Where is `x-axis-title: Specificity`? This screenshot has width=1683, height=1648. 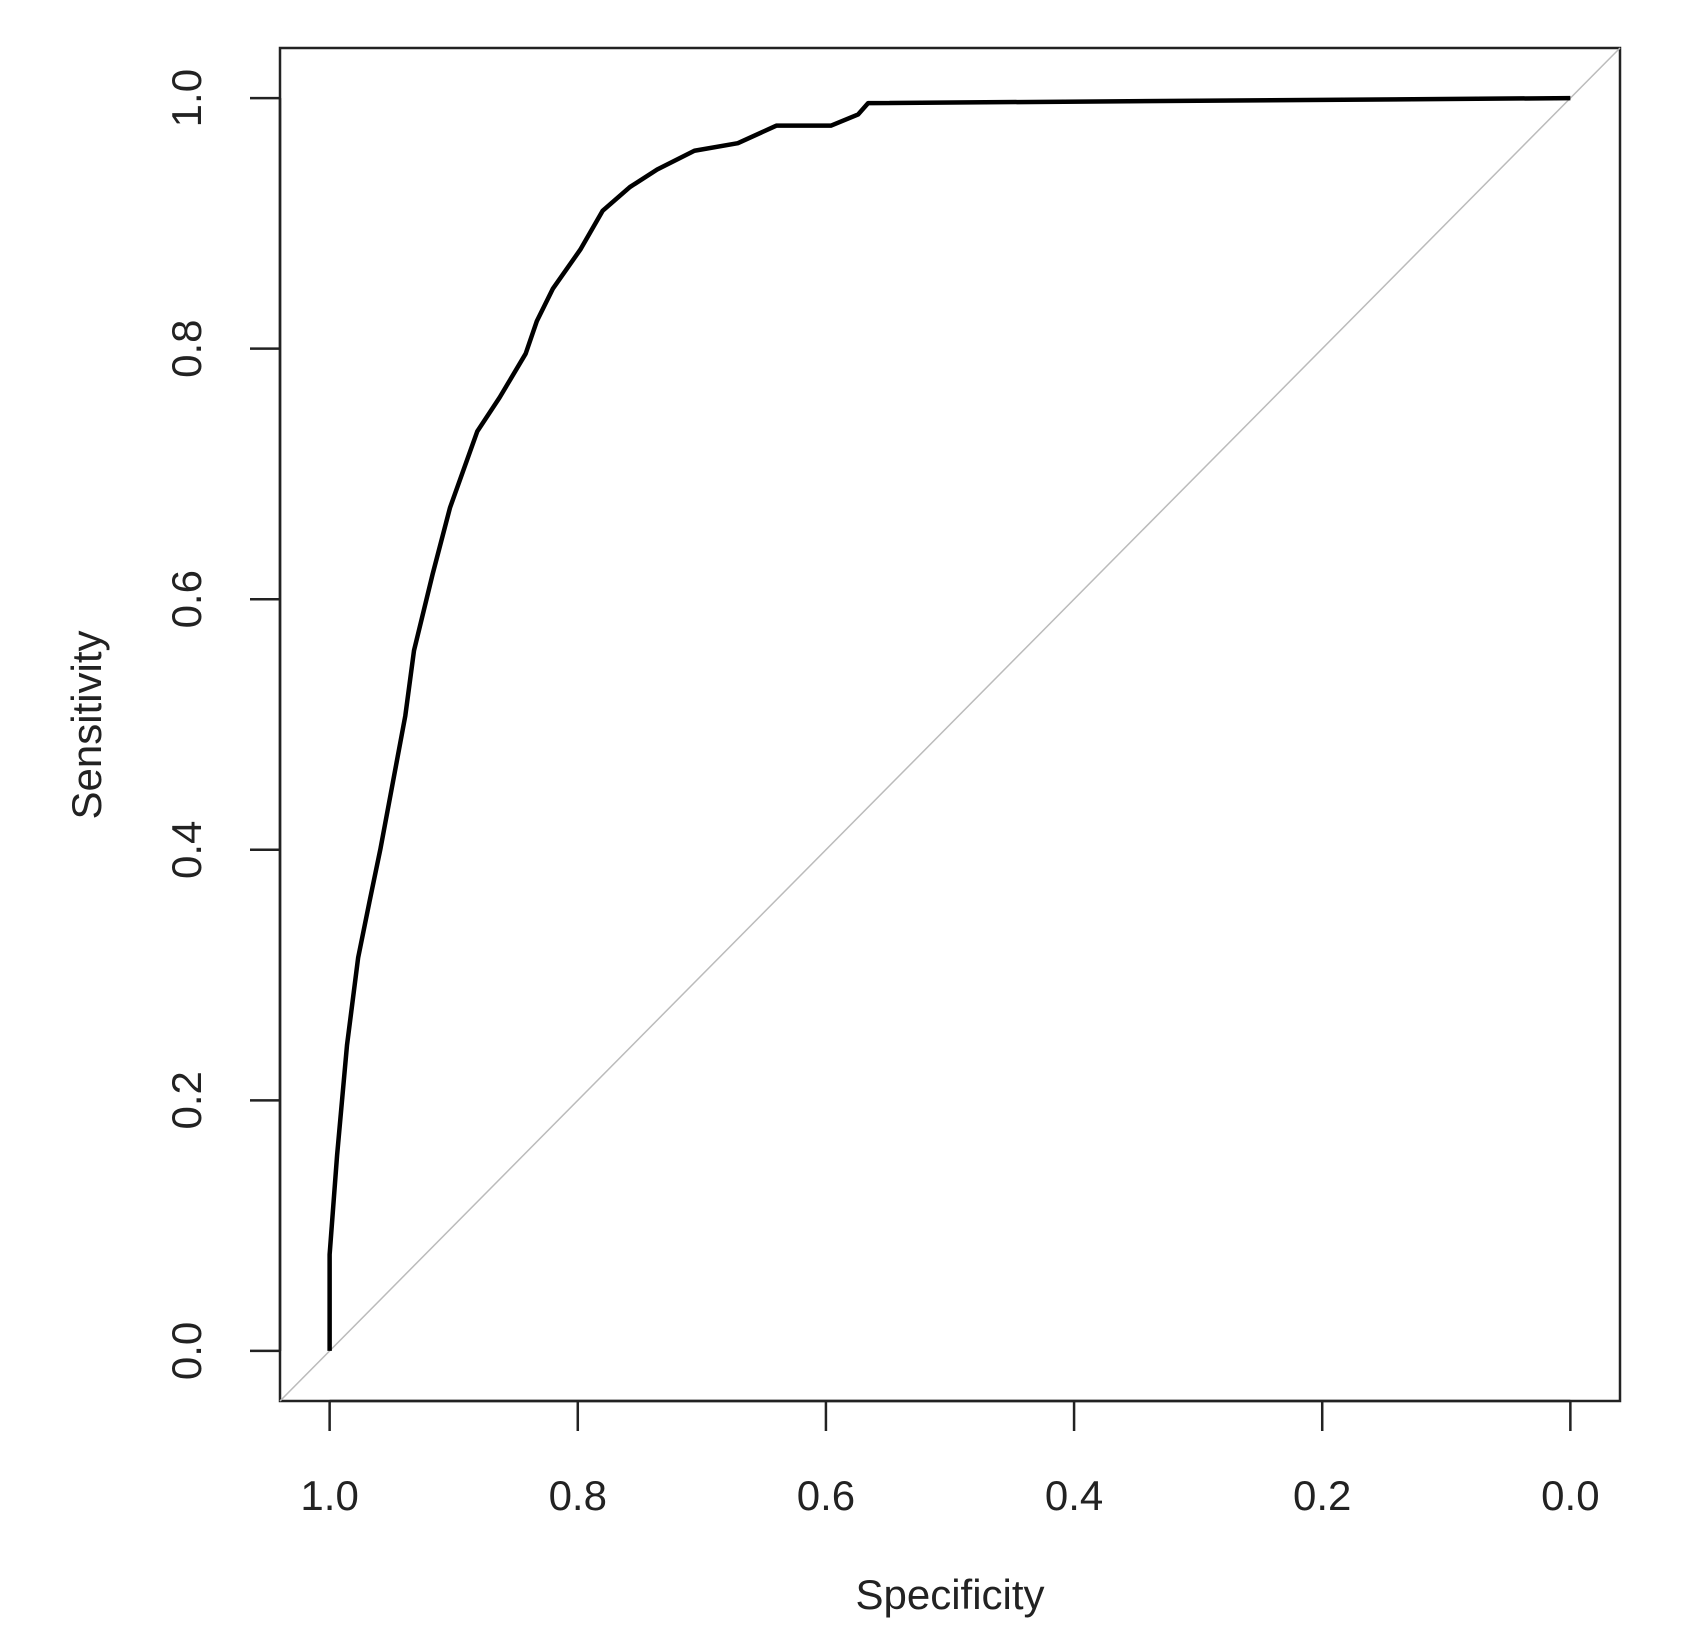
x-axis-title: Specificity is located at coordinates (949, 1594).